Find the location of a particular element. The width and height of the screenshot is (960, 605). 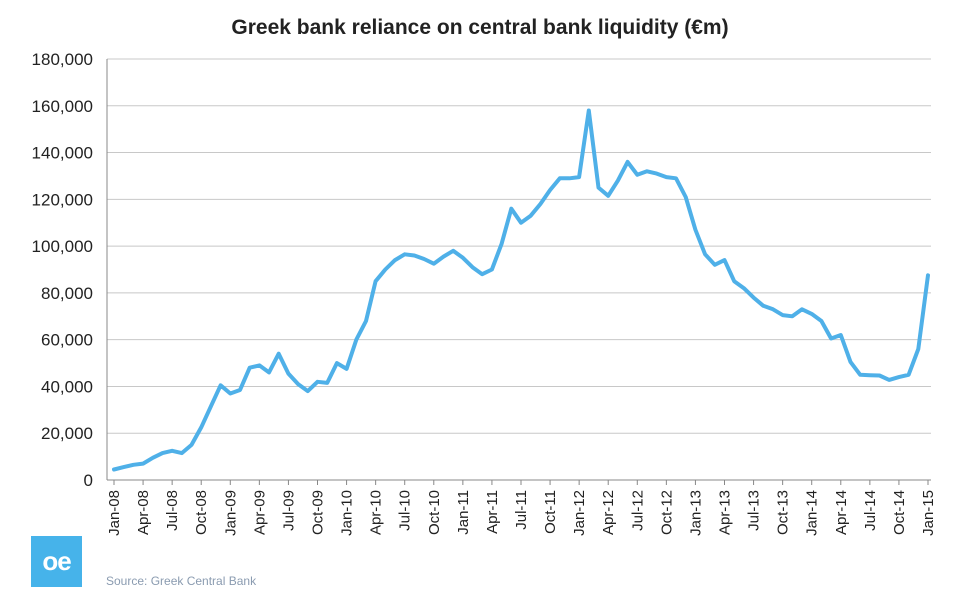

x-tick-label: Oct-13 is located at coordinates (783, 512).